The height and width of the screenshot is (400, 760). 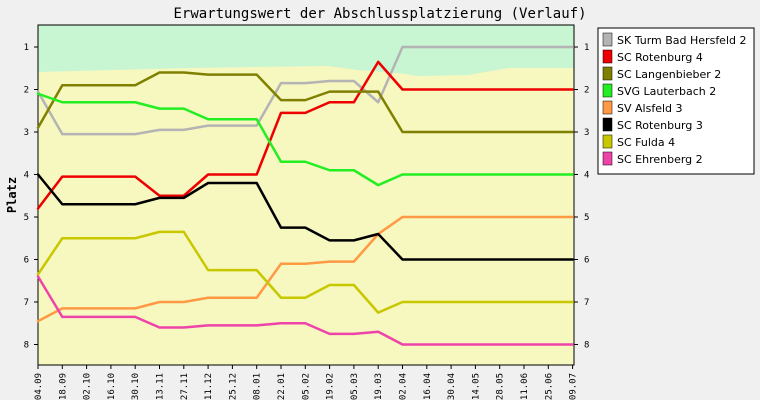 What do you see at coordinates (306, 386) in the screenshot?
I see `x-tick-label: 05.02` at bounding box center [306, 386].